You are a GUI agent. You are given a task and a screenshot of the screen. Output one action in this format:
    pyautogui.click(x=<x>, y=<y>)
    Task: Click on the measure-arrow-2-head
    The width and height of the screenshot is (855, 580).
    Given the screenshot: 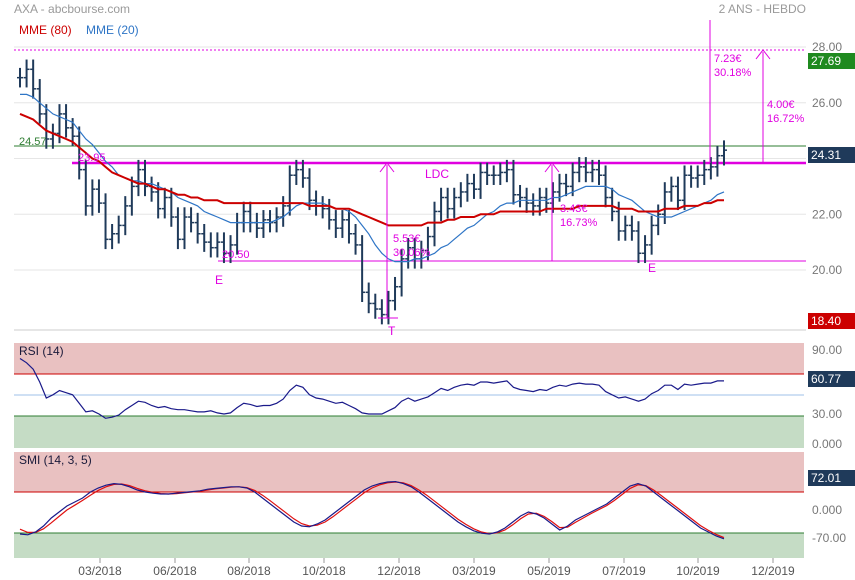 What is the action you would take?
    pyautogui.click(x=552, y=167)
    